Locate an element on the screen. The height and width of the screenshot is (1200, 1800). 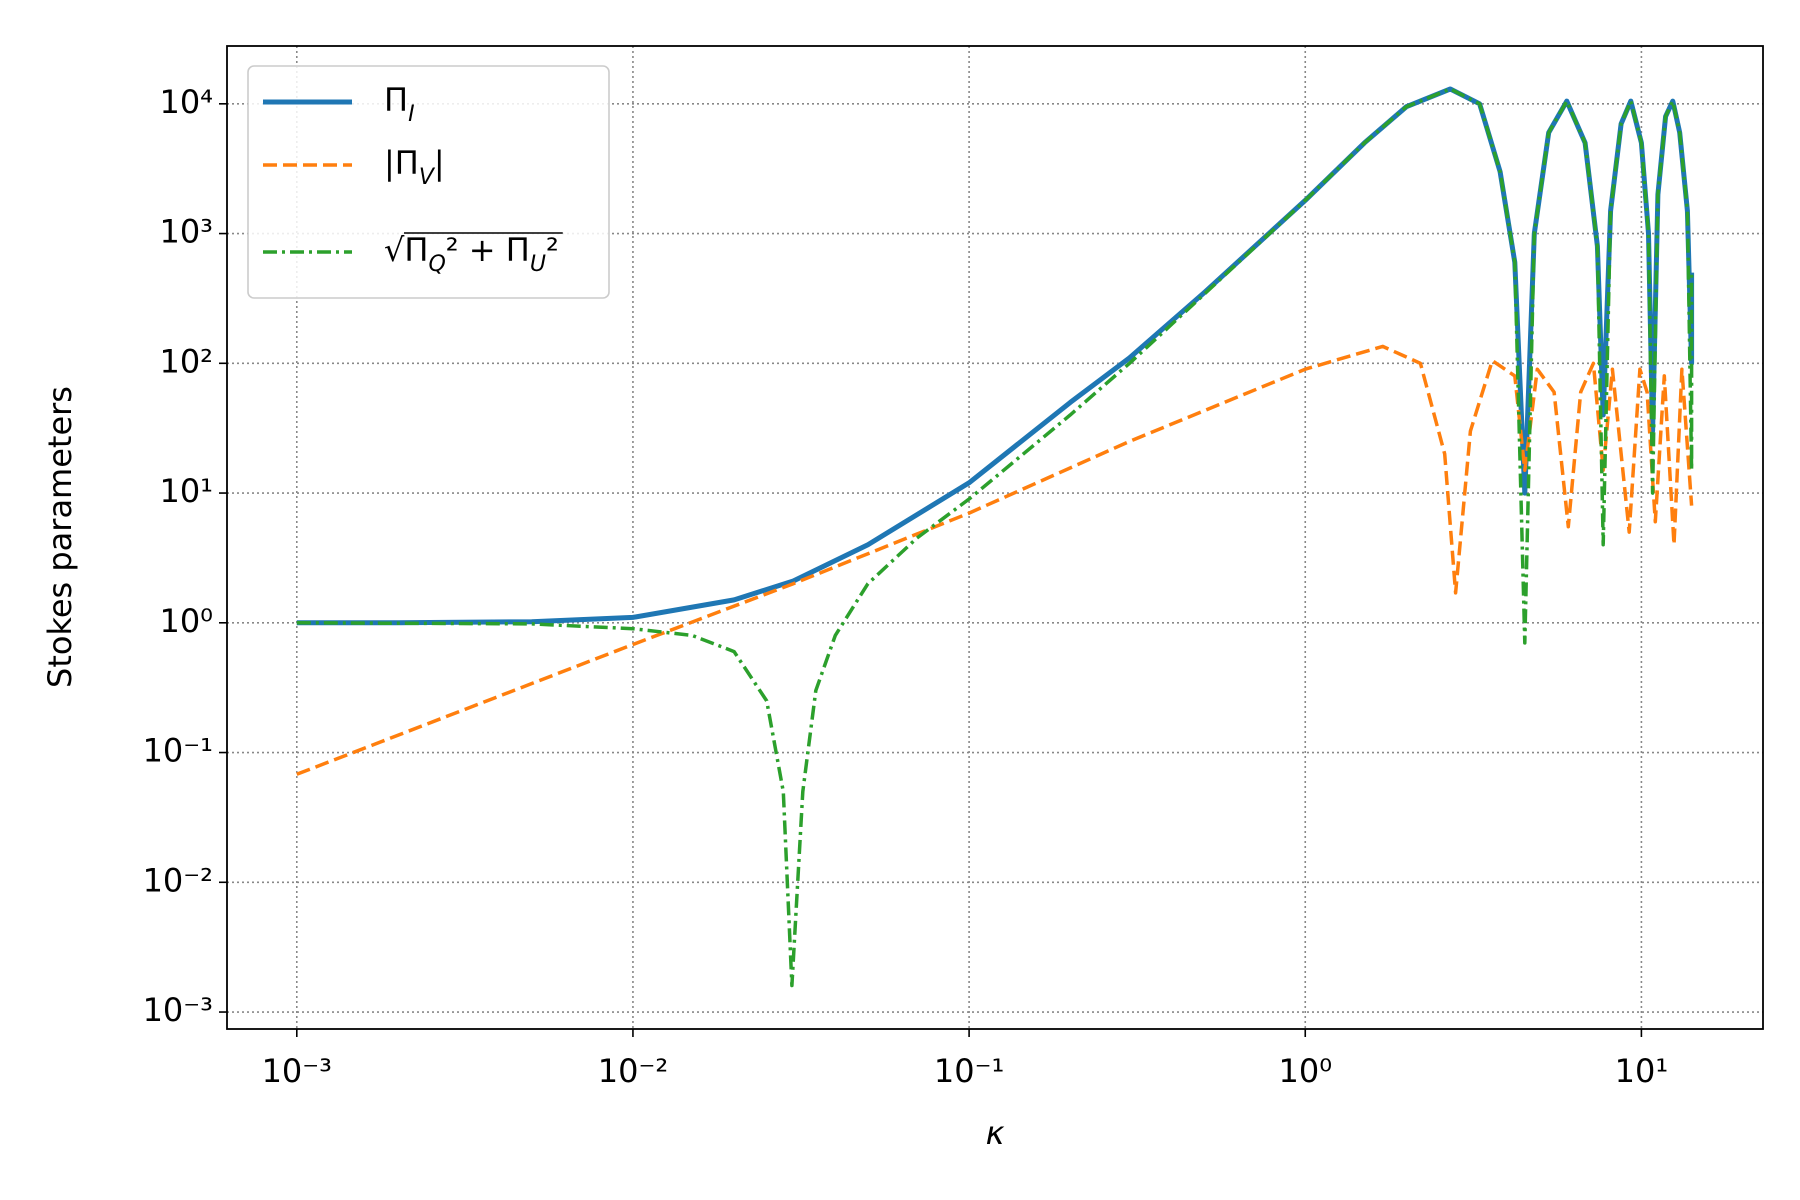
y-tick-label: 10⁻¹ is located at coordinates (178, 751).